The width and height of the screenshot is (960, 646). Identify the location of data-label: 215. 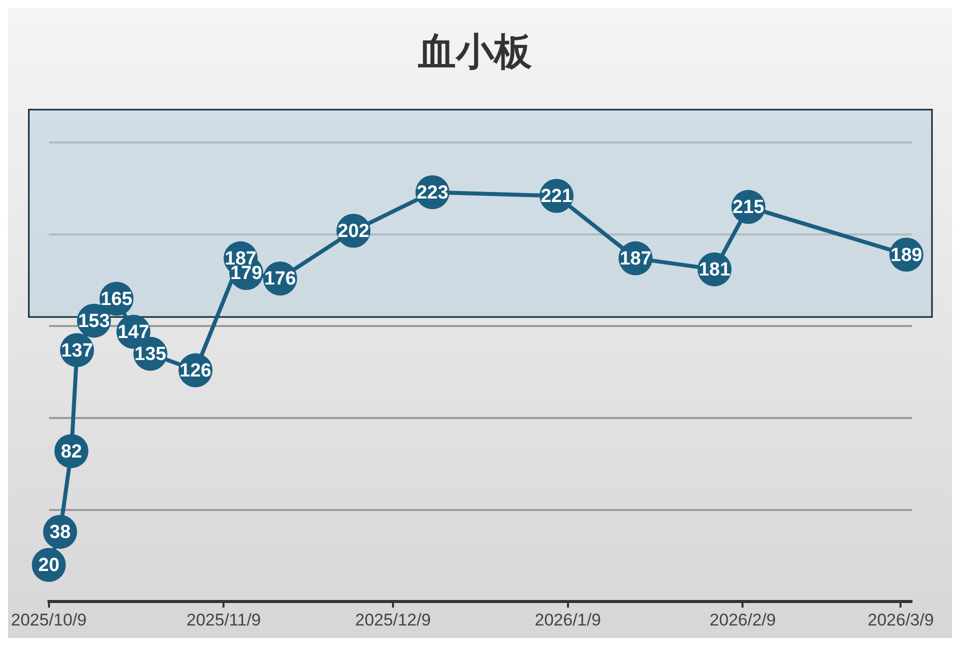
(748, 207).